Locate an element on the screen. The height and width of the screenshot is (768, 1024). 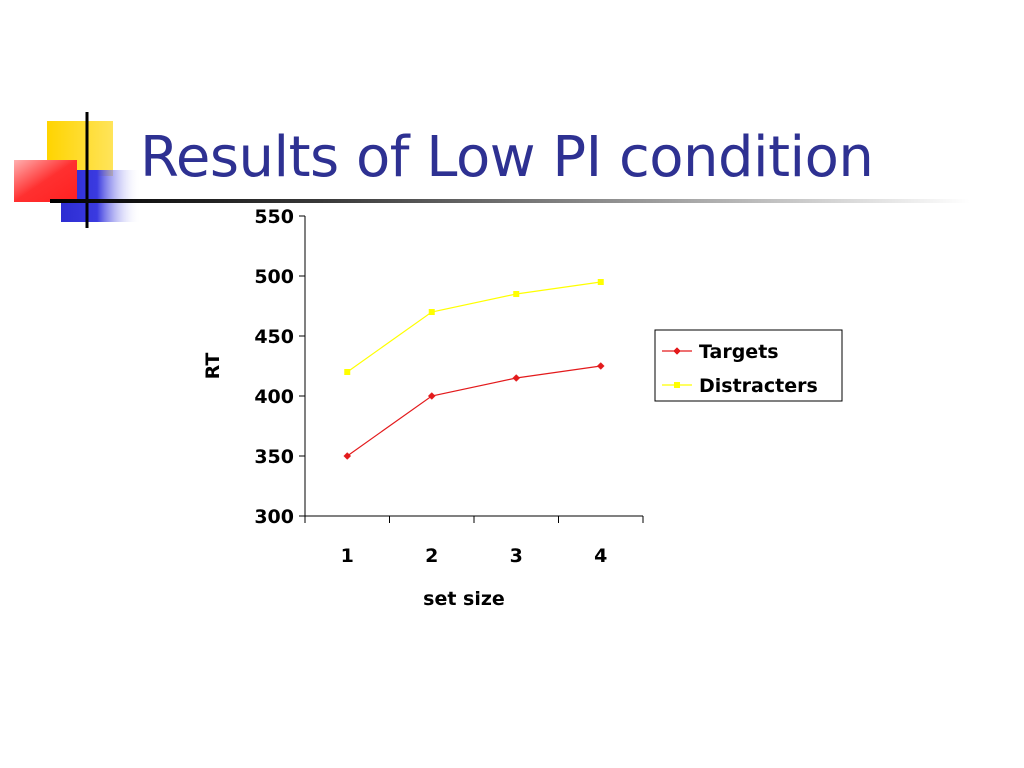
legend-label-targets: Targets is located at coordinates (739, 352).